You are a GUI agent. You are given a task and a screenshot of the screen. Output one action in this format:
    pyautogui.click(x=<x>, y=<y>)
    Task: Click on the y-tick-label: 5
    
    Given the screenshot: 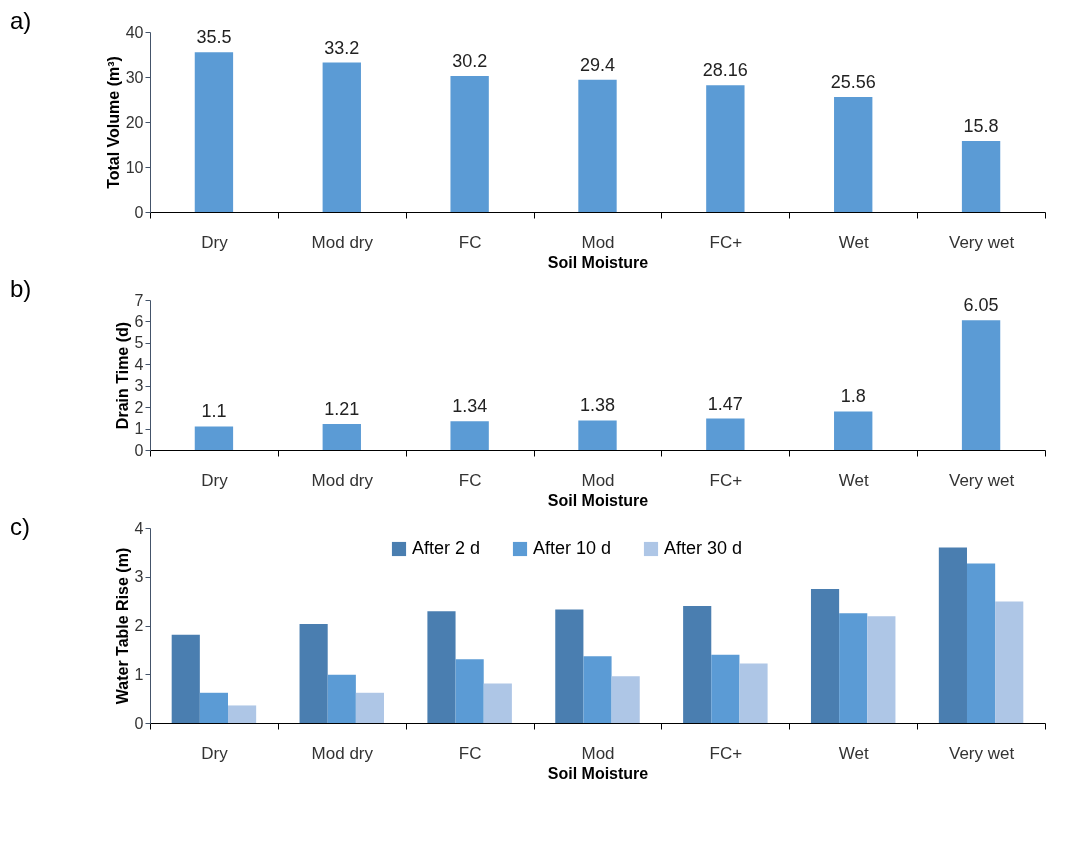 What is the action you would take?
    pyautogui.click(x=139, y=343)
    